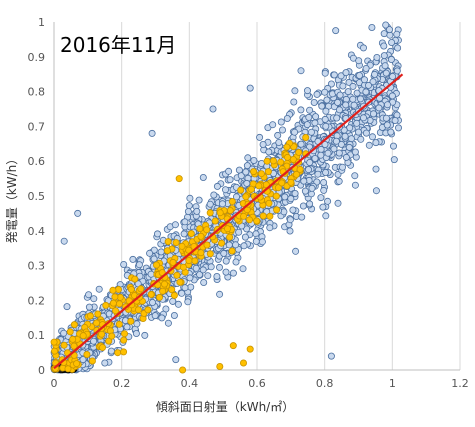  I want to click on y-tick-label: 0.4, so click(37, 231).